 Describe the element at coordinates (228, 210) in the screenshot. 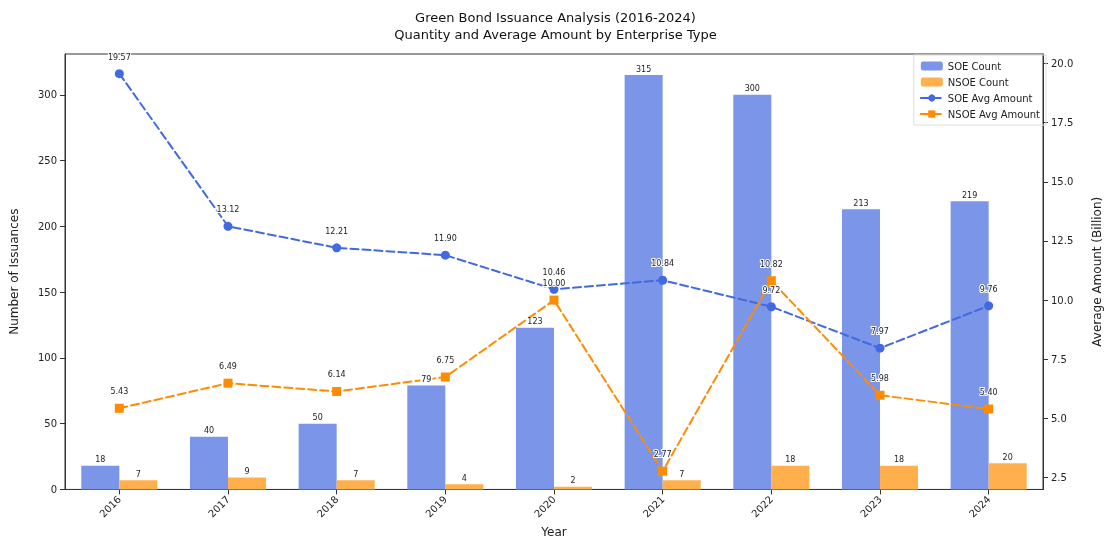

I see `data-label: 13.12` at that location.